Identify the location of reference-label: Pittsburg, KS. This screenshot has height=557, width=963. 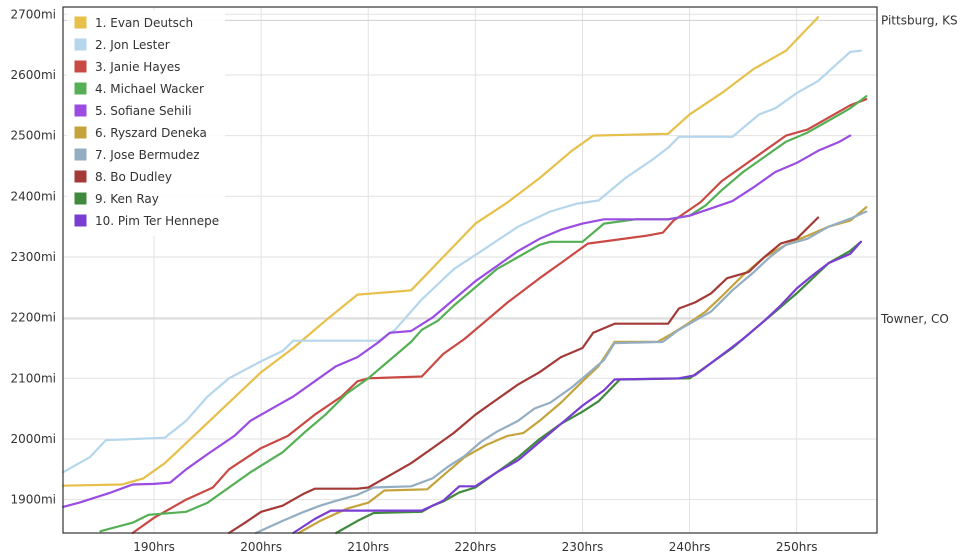
(919, 20).